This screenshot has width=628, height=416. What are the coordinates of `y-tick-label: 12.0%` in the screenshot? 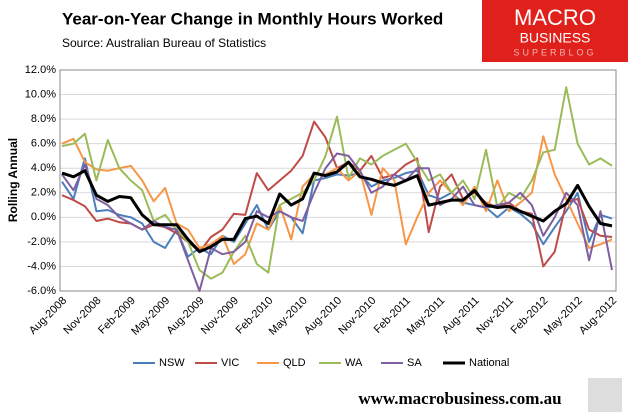 It's located at (40, 70).